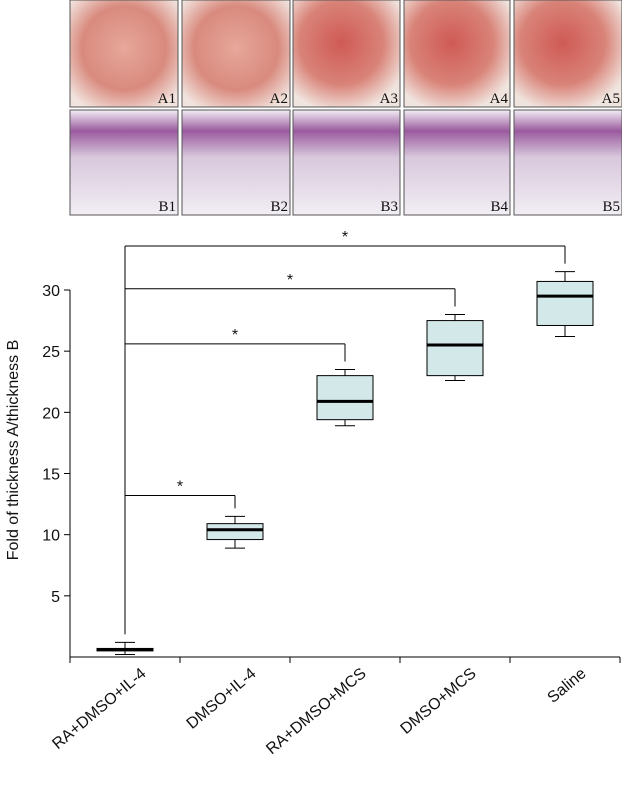 The image size is (622, 802). I want to click on x-tick-label: DMSO+IL-4, so click(222, 699).